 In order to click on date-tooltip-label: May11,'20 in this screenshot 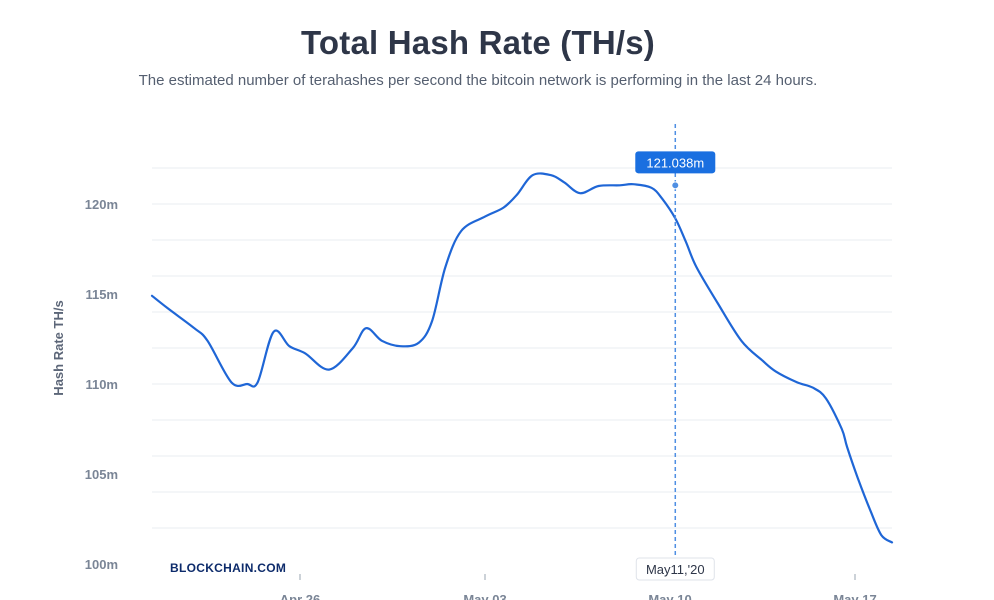, I will do `click(675, 569)`.